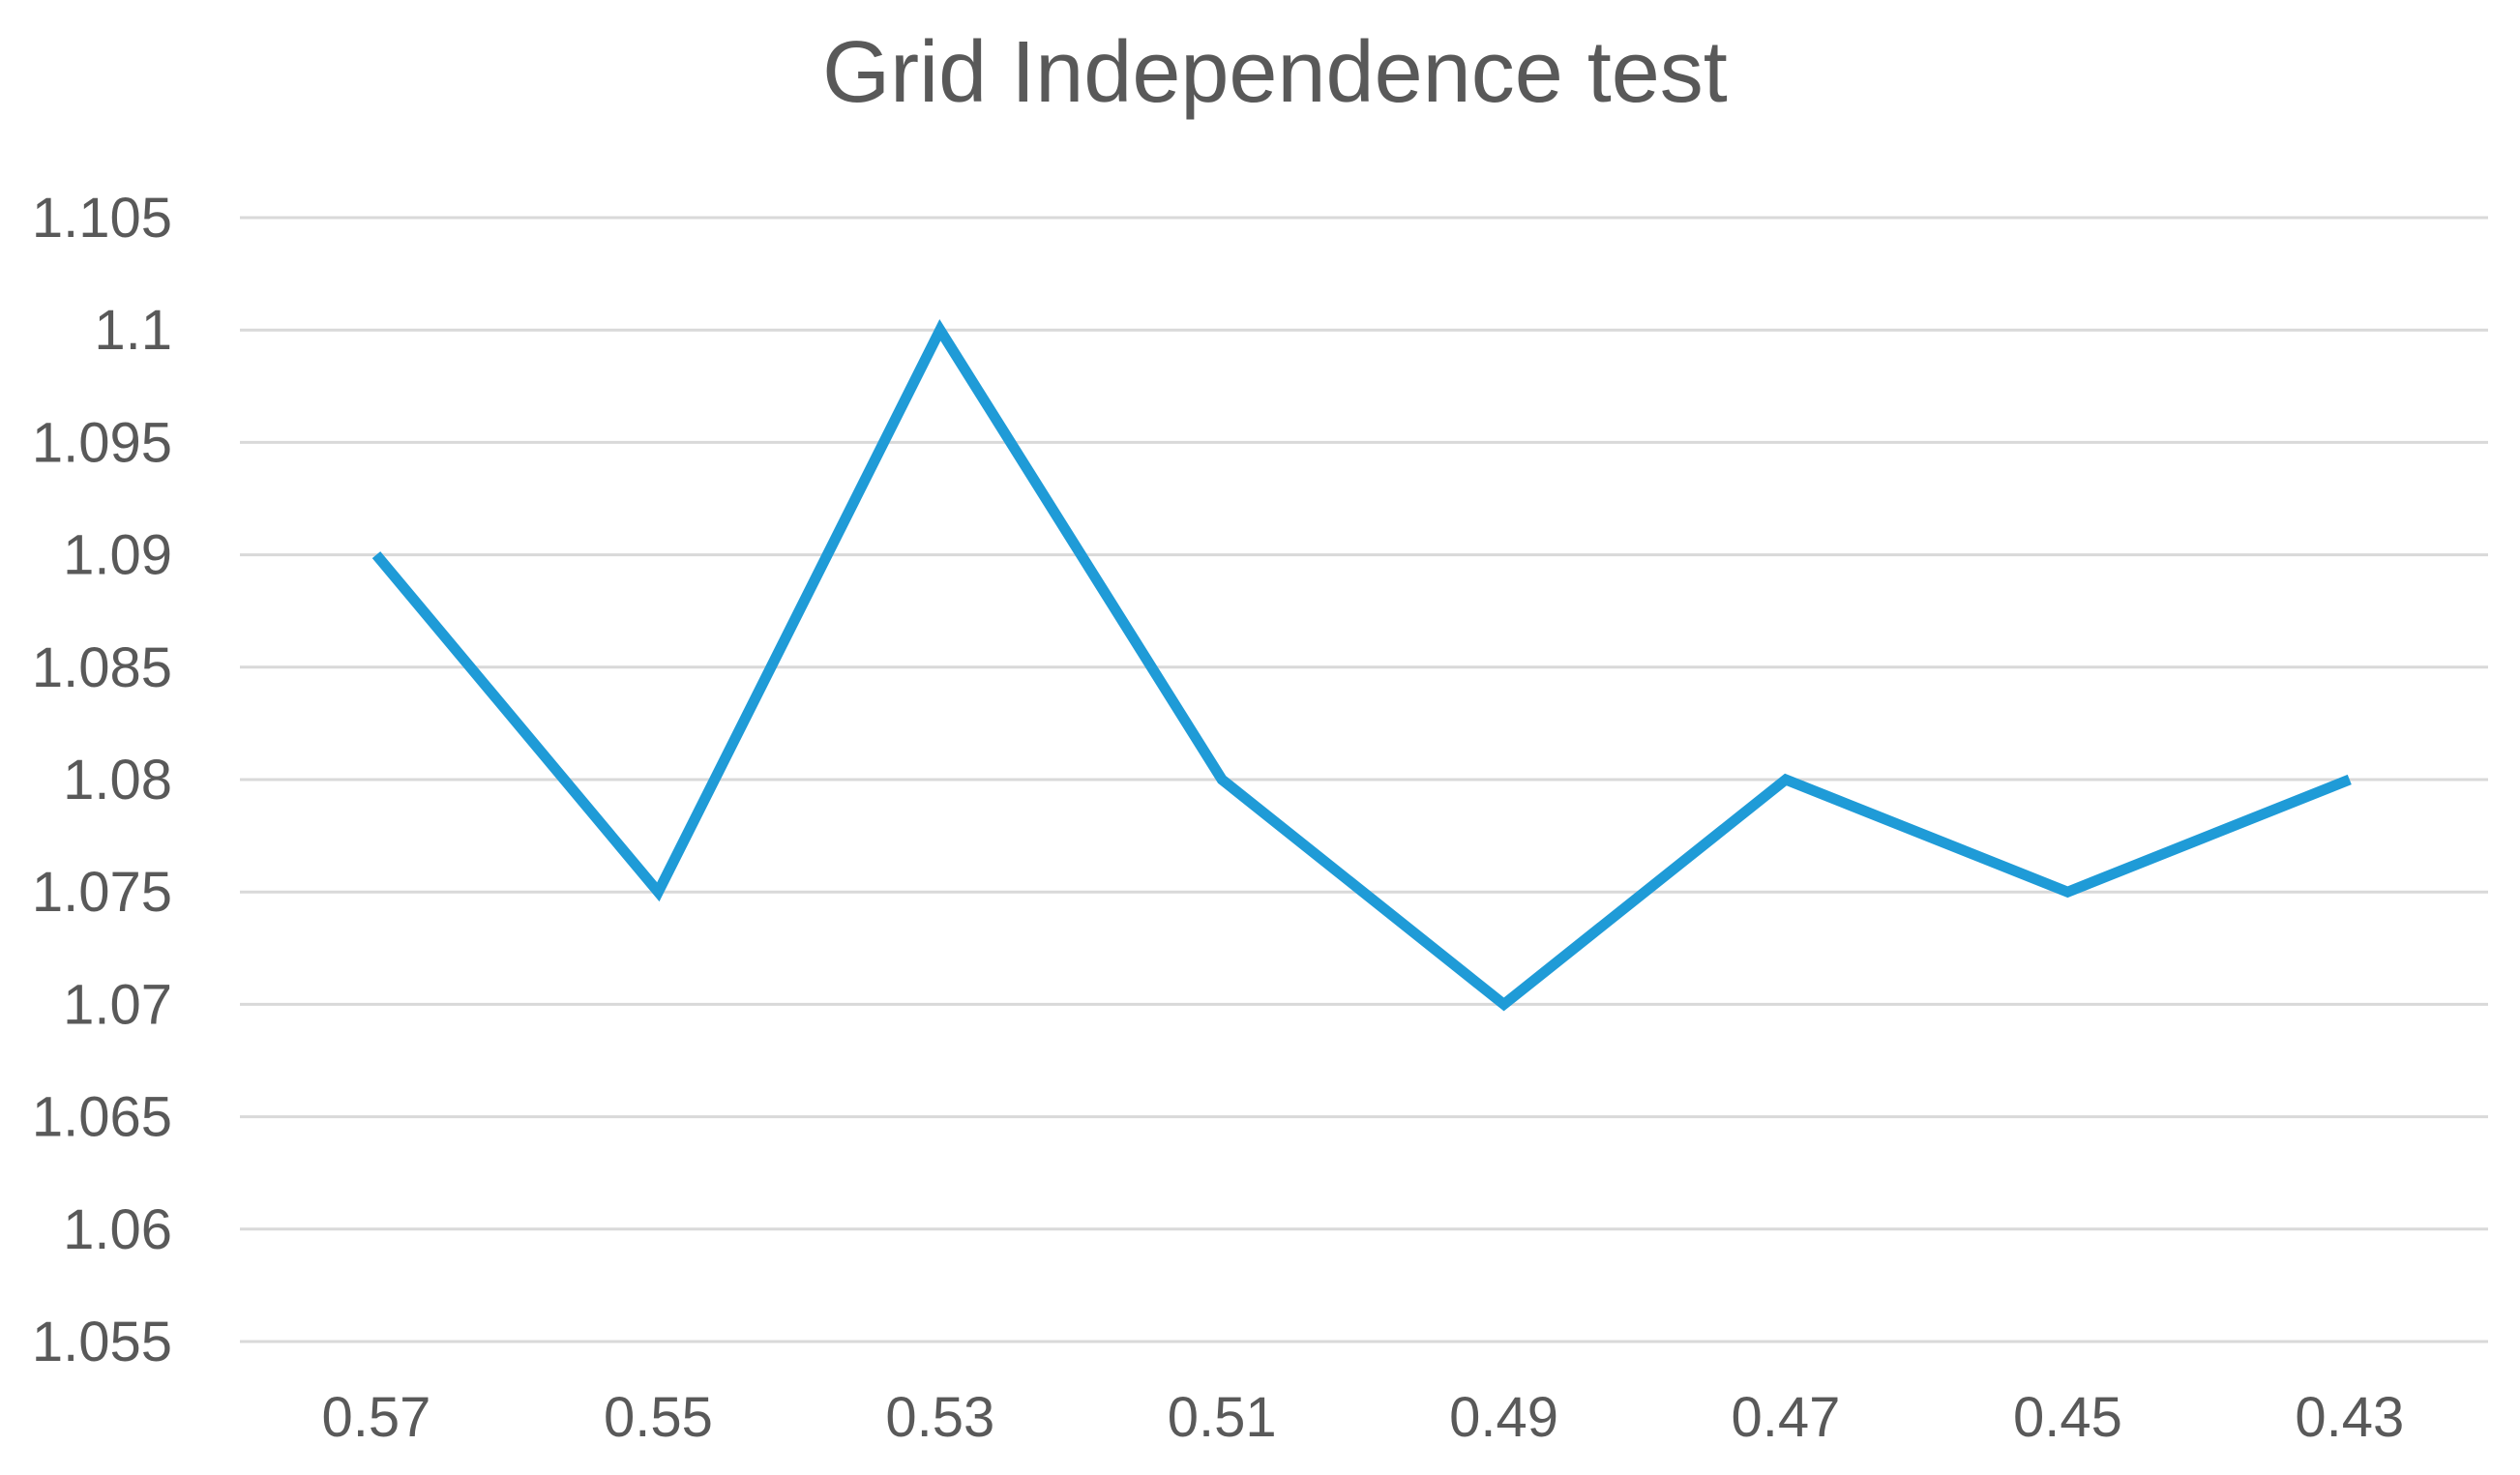  What do you see at coordinates (2067, 1417) in the screenshot?
I see `x-tick-label: 0.45` at bounding box center [2067, 1417].